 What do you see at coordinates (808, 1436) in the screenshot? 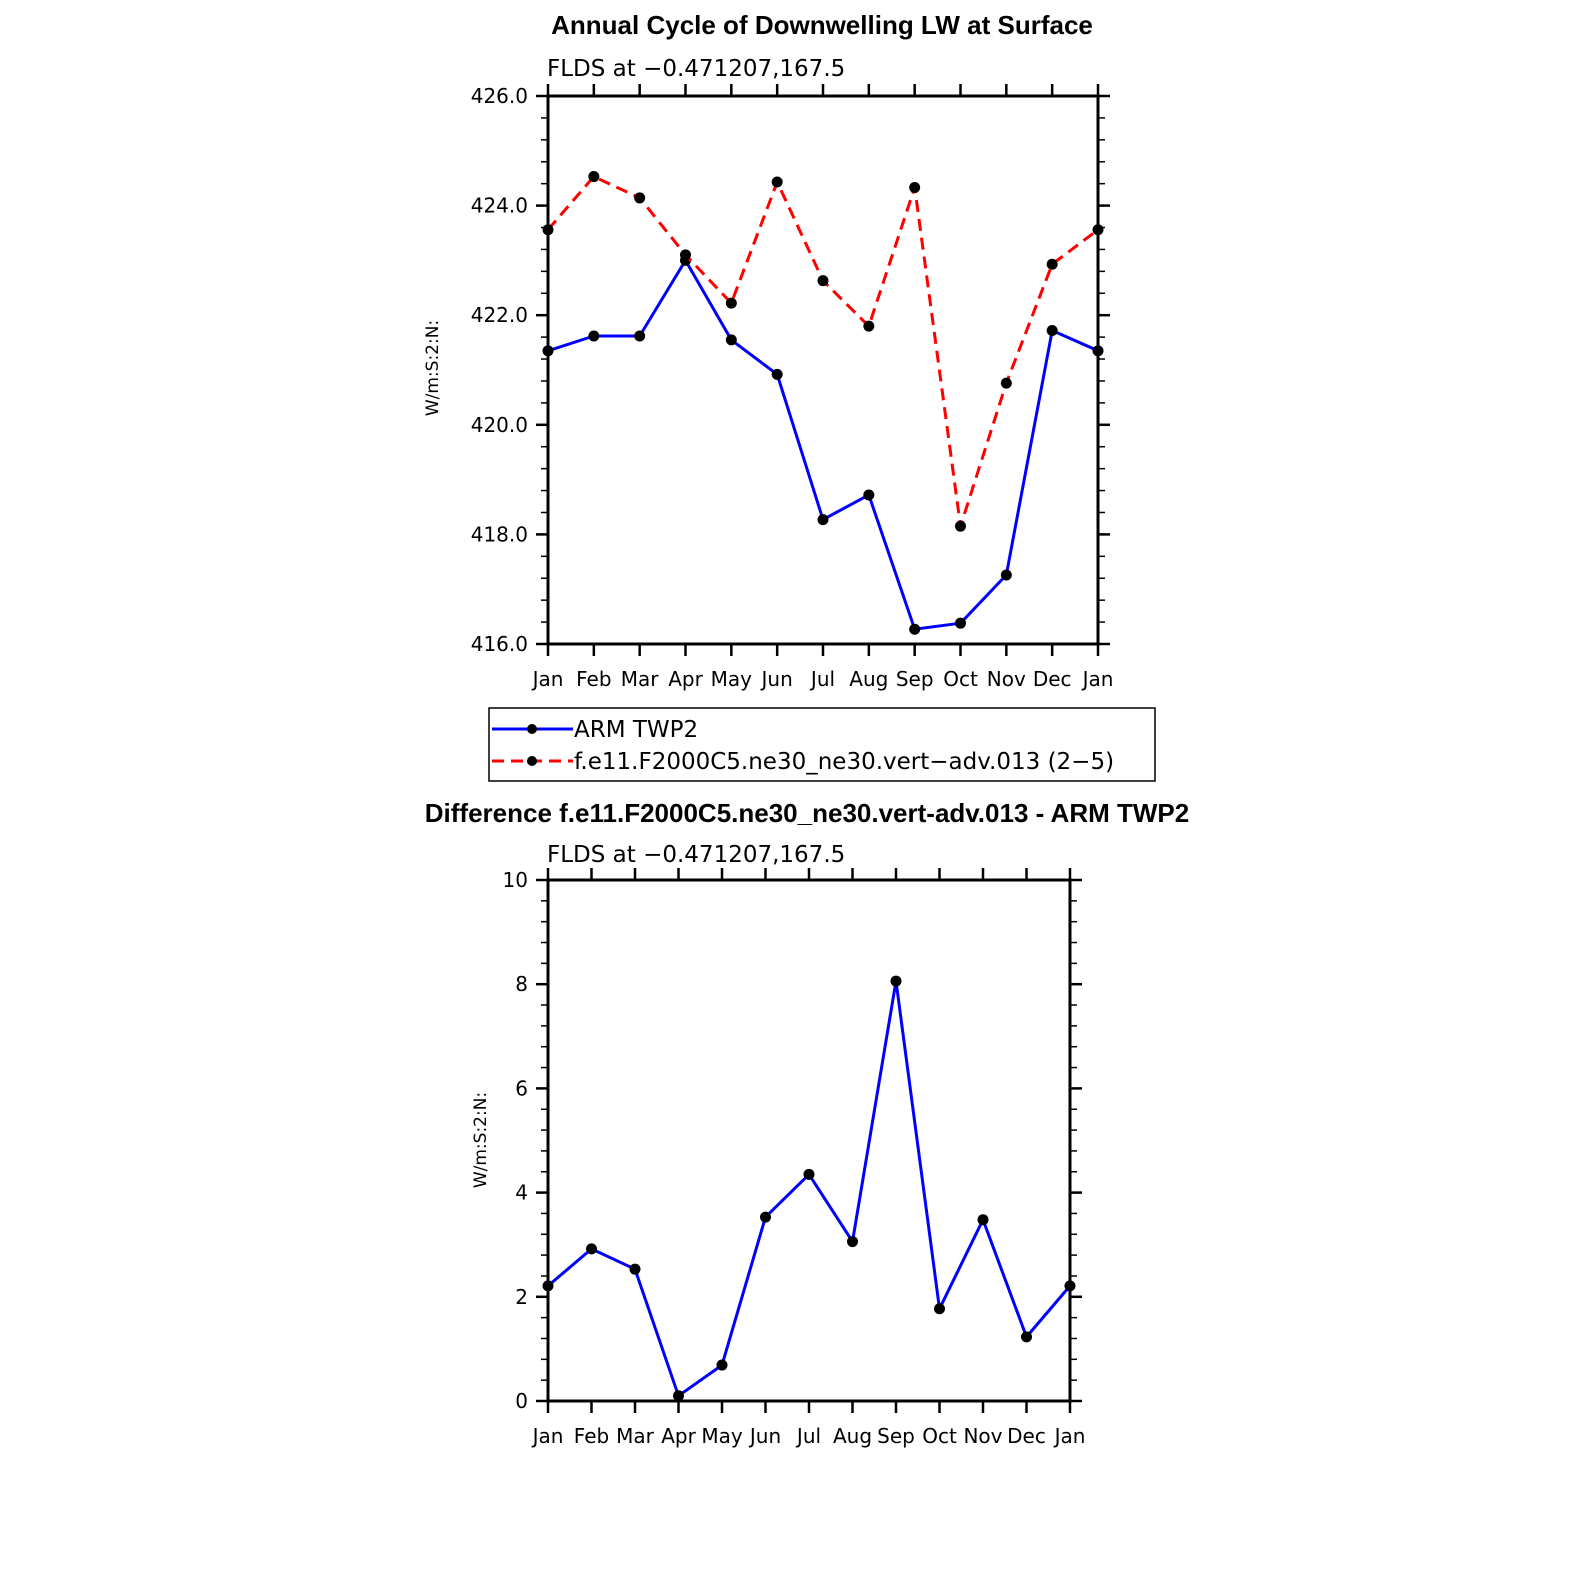
I see `bottom-xtick-label: Jul` at bounding box center [808, 1436].